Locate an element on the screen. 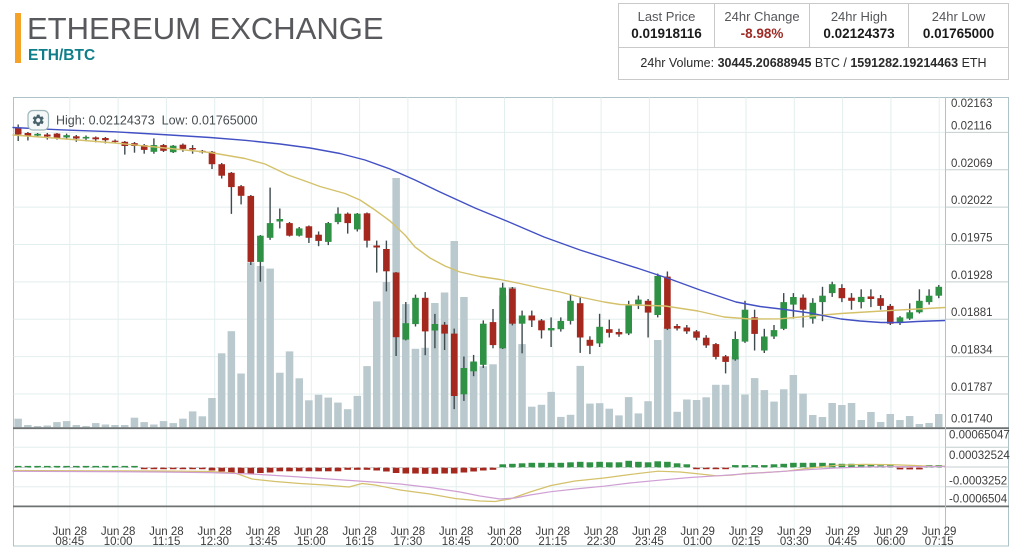 Image resolution: width=1011 pixels, height=549 pixels. svg-text: 0.01928 is located at coordinates (972, 276).